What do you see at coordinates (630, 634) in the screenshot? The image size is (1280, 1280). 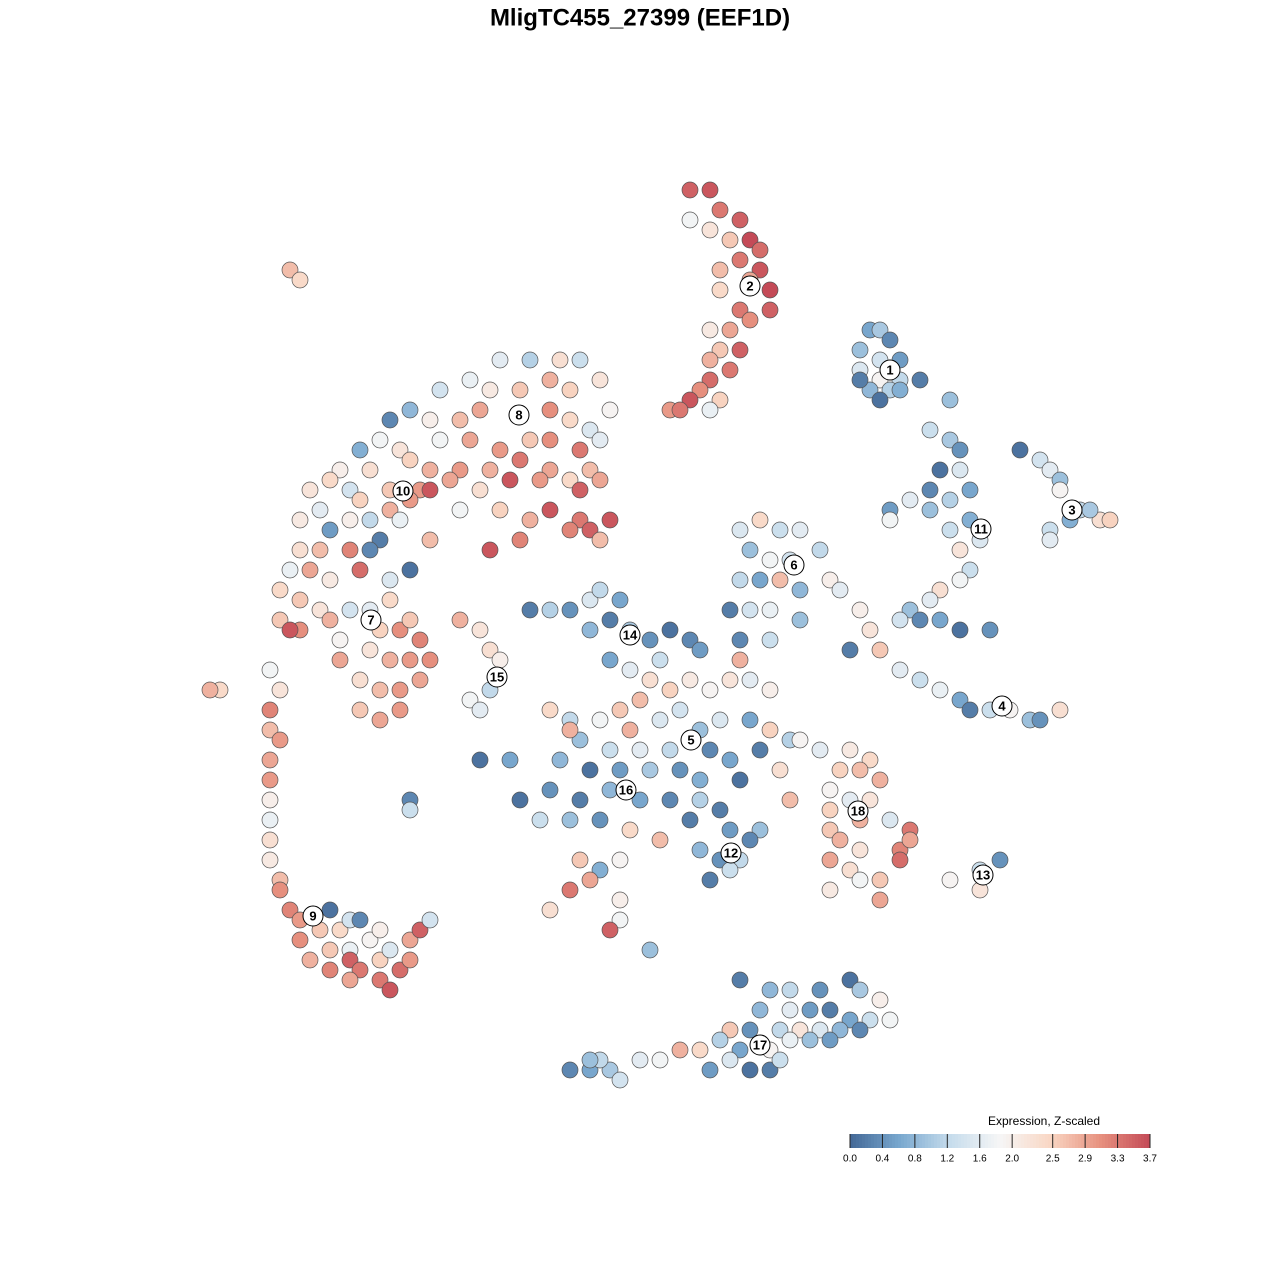 I see `cluster-label: 14` at bounding box center [630, 634].